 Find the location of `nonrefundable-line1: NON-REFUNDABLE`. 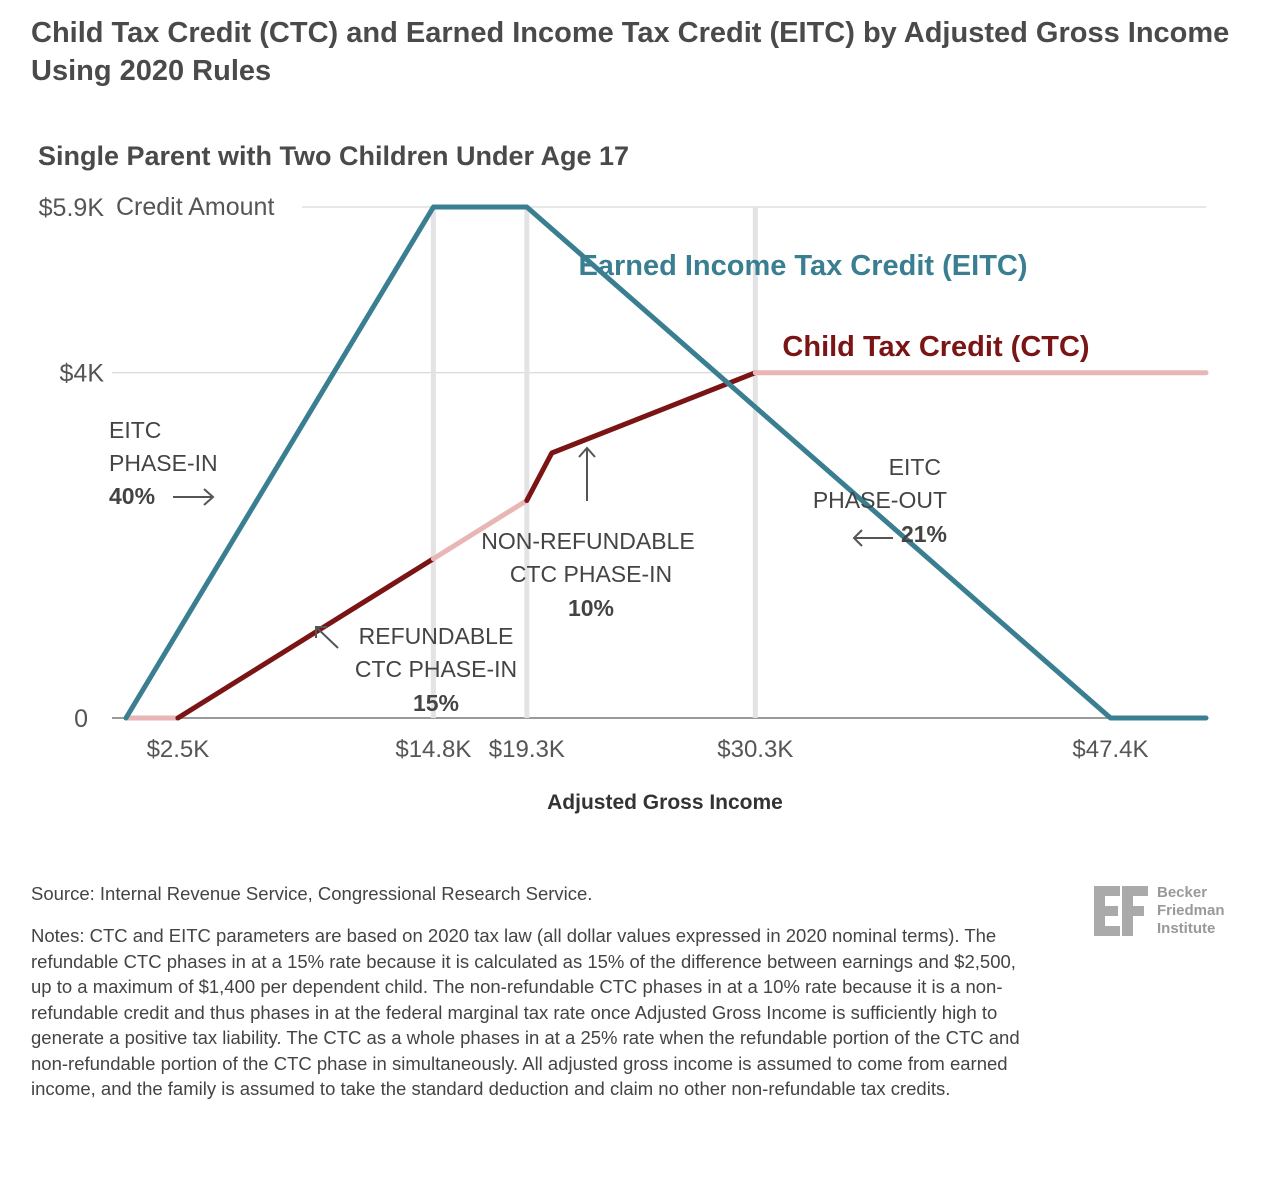

nonrefundable-line1: NON-REFUNDABLE is located at coordinates (587, 541).